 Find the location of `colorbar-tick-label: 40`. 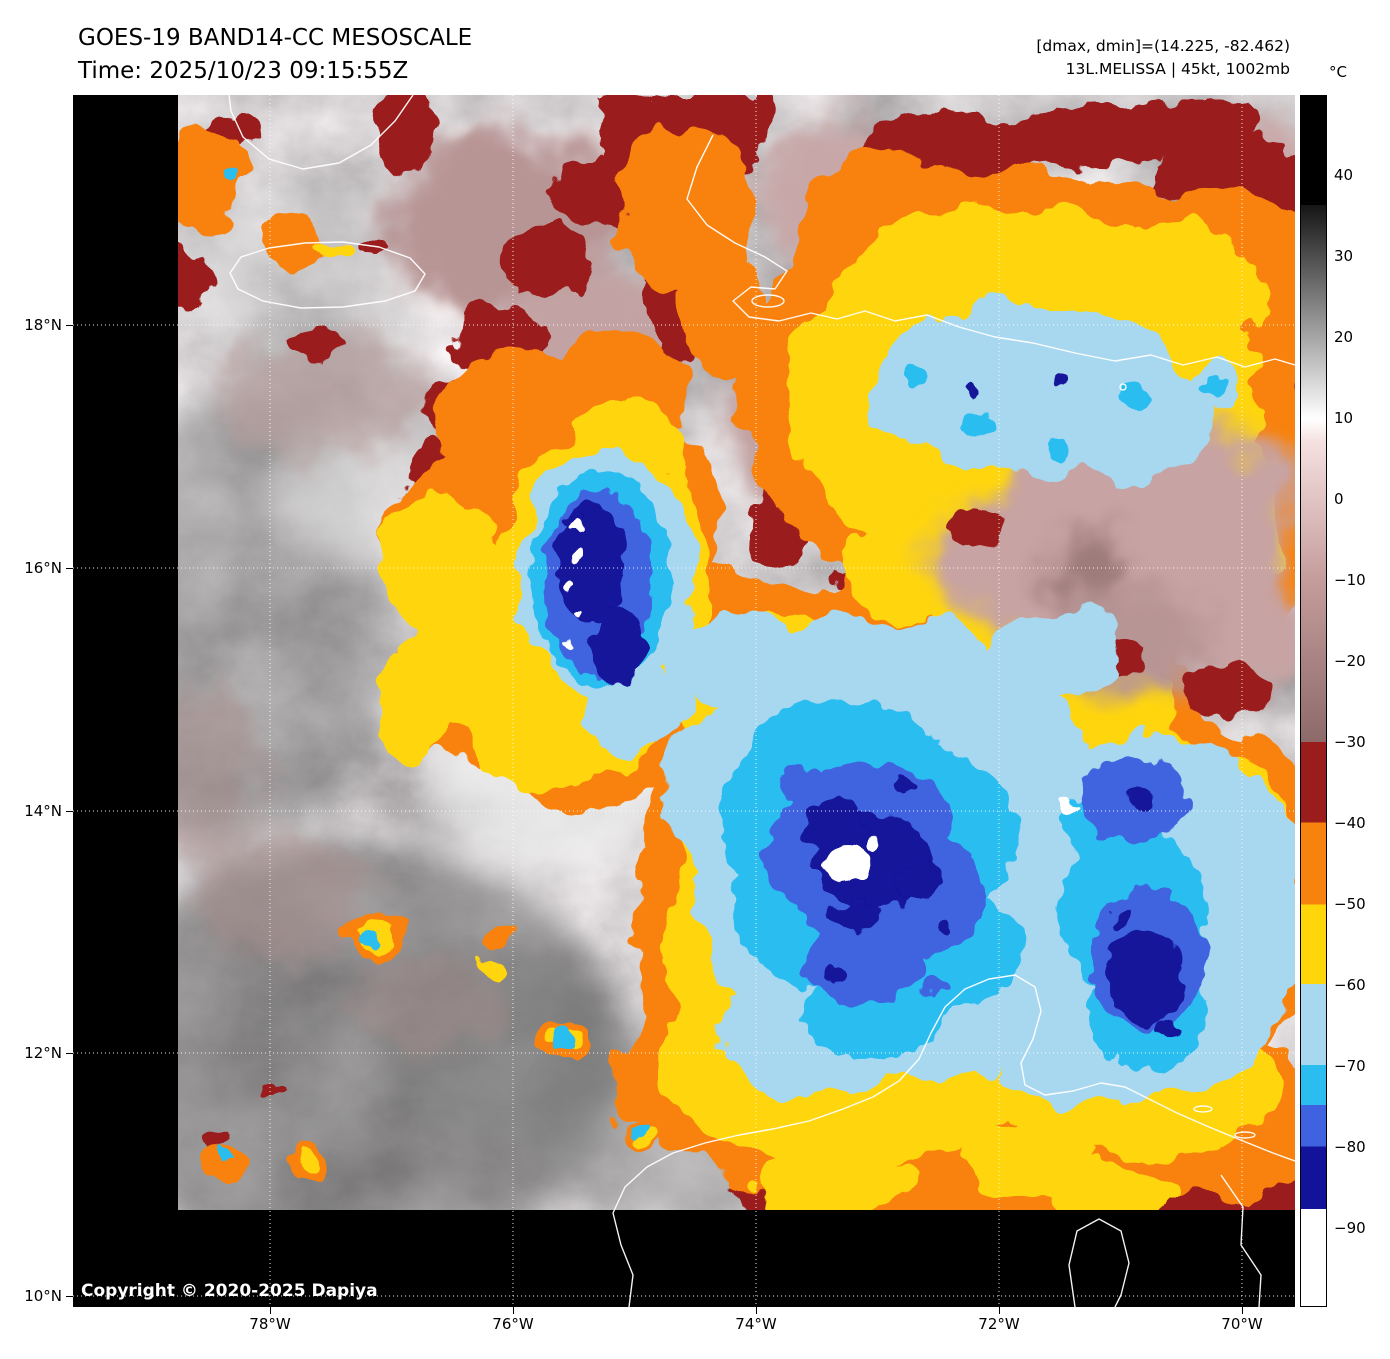

colorbar-tick-label: 40 is located at coordinates (1344, 175).